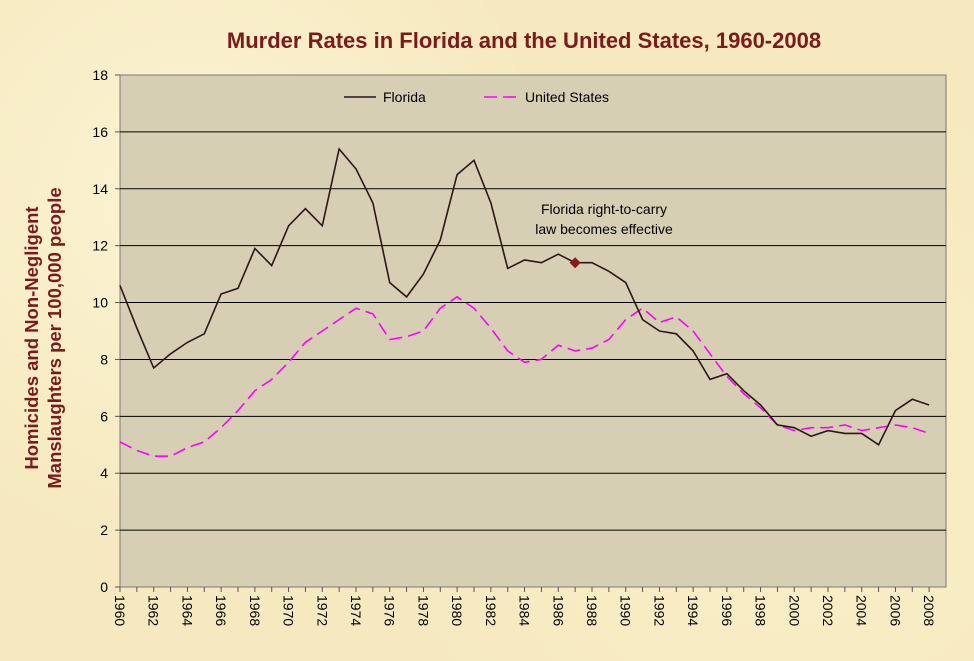 This screenshot has width=974, height=661. I want to click on x-tick-label-2006: 2006, so click(895, 610).